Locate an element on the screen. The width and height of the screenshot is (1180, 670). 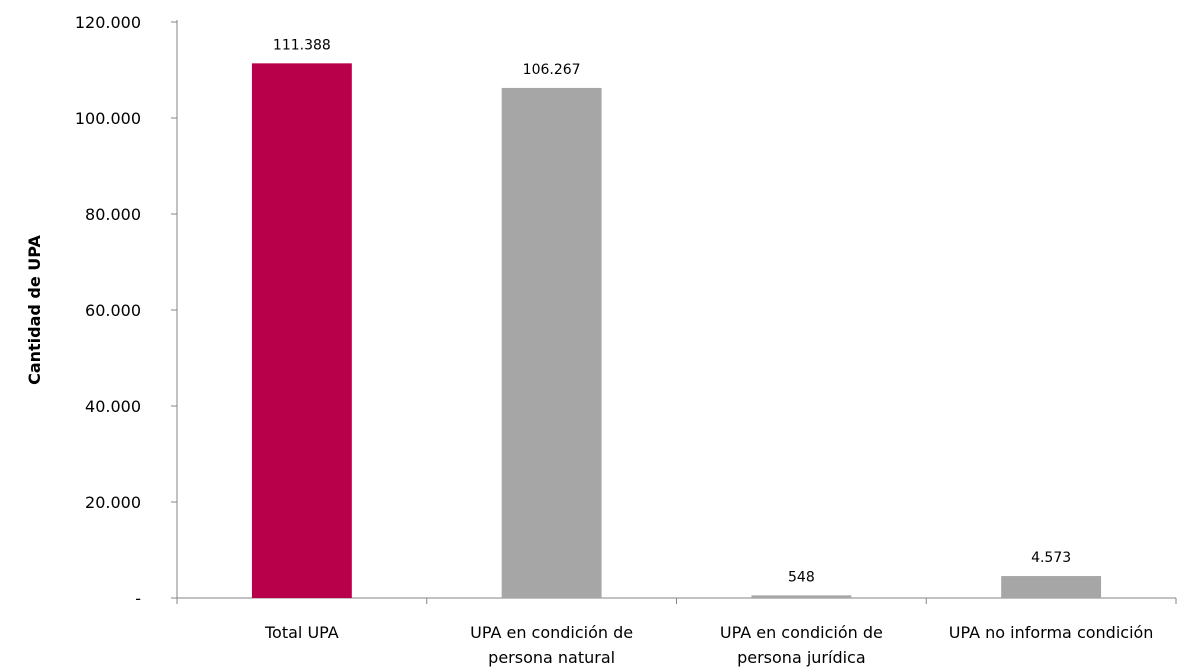
y-tick-label: 120.000 is located at coordinates (108, 22).